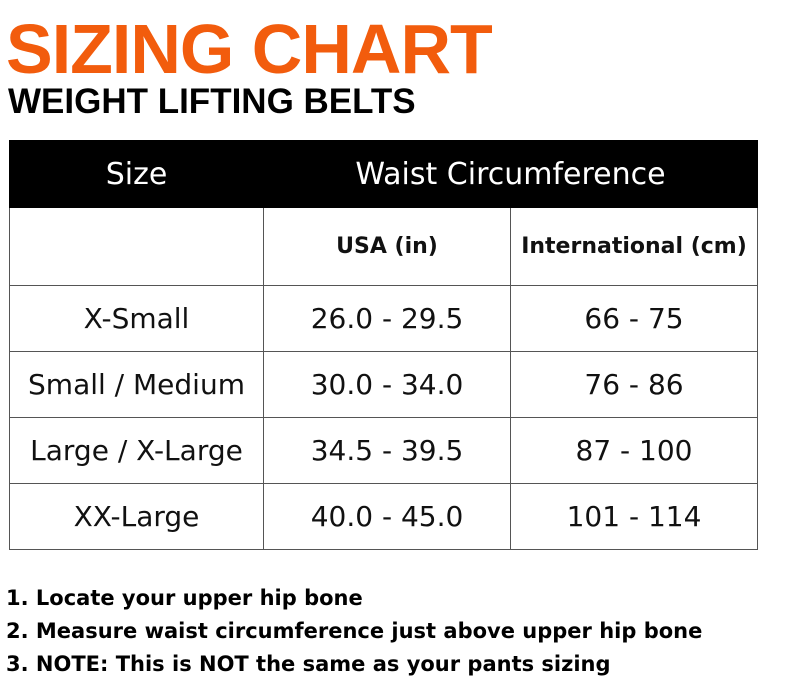 The width and height of the screenshot is (792, 700). I want to click on cell: X-Small, so click(136, 318).